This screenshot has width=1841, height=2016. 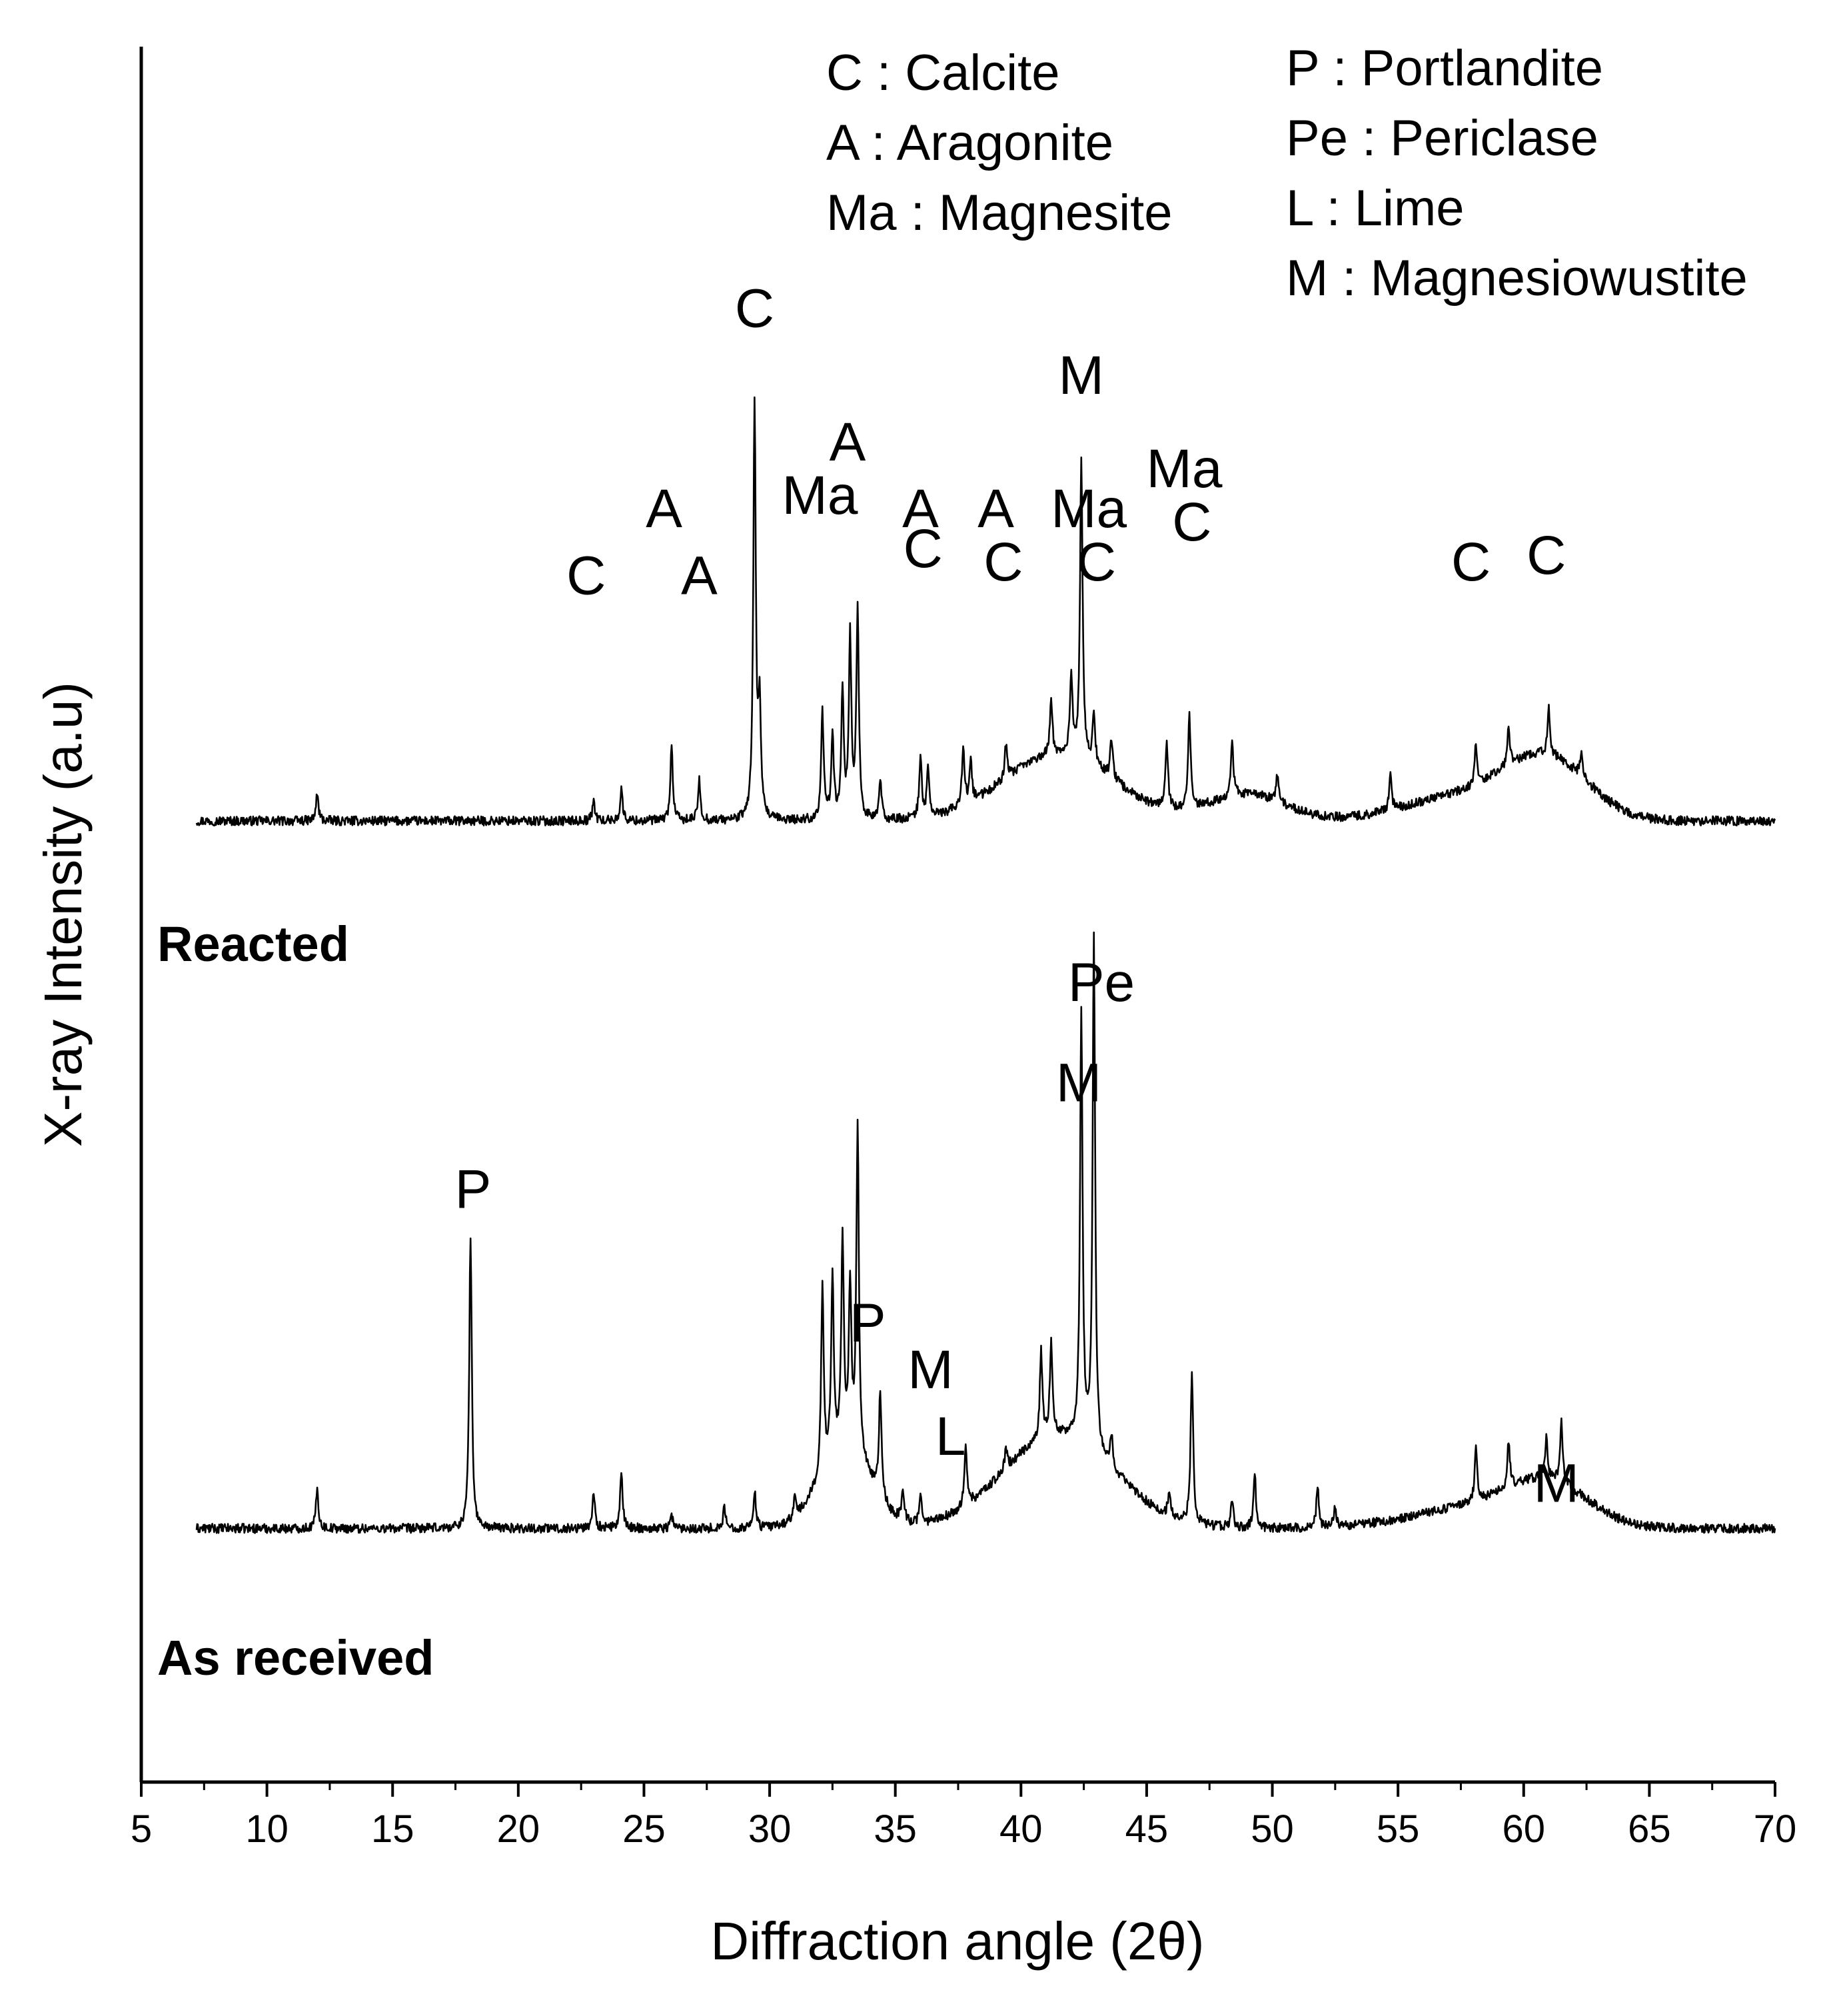 What do you see at coordinates (1021, 1829) in the screenshot?
I see `x-tick-label: 40` at bounding box center [1021, 1829].